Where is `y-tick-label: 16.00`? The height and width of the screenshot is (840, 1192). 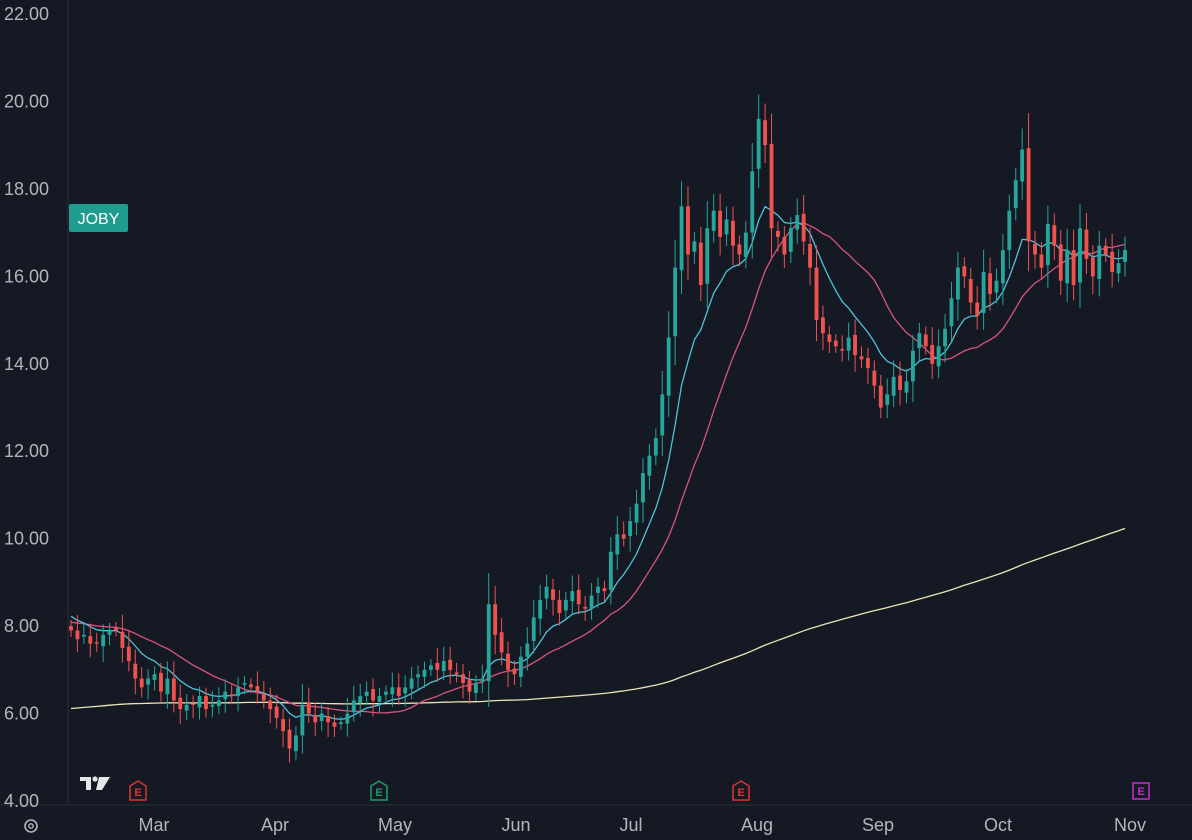
y-tick-label: 16.00 is located at coordinates (26, 276).